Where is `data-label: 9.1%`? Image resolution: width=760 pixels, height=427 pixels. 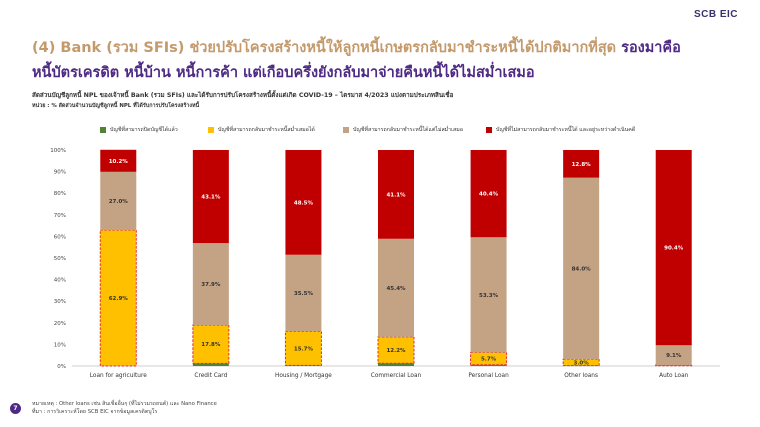 data-label: 9.1% is located at coordinates (674, 356).